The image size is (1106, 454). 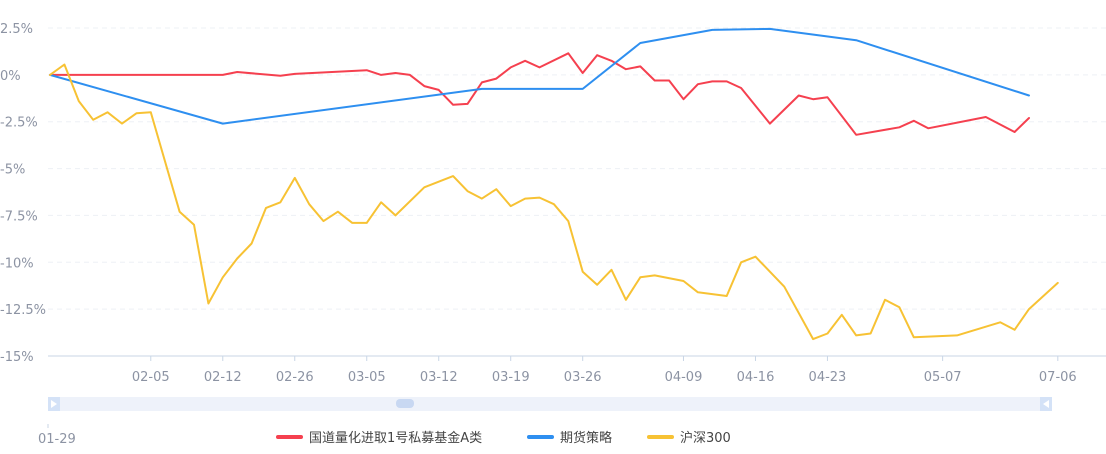 What do you see at coordinates (151, 377) in the screenshot?
I see `x-tick-label: 02-05` at bounding box center [151, 377].